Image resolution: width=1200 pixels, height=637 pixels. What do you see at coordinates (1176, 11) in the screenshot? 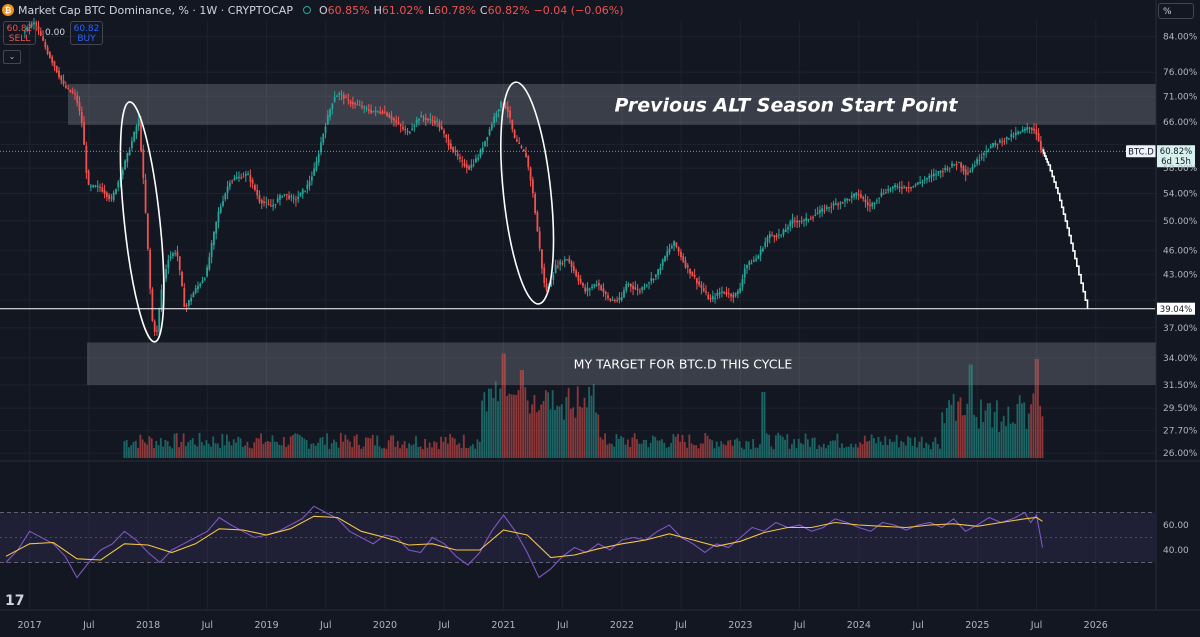
I see `percent-scale-button: %` at bounding box center [1176, 11].